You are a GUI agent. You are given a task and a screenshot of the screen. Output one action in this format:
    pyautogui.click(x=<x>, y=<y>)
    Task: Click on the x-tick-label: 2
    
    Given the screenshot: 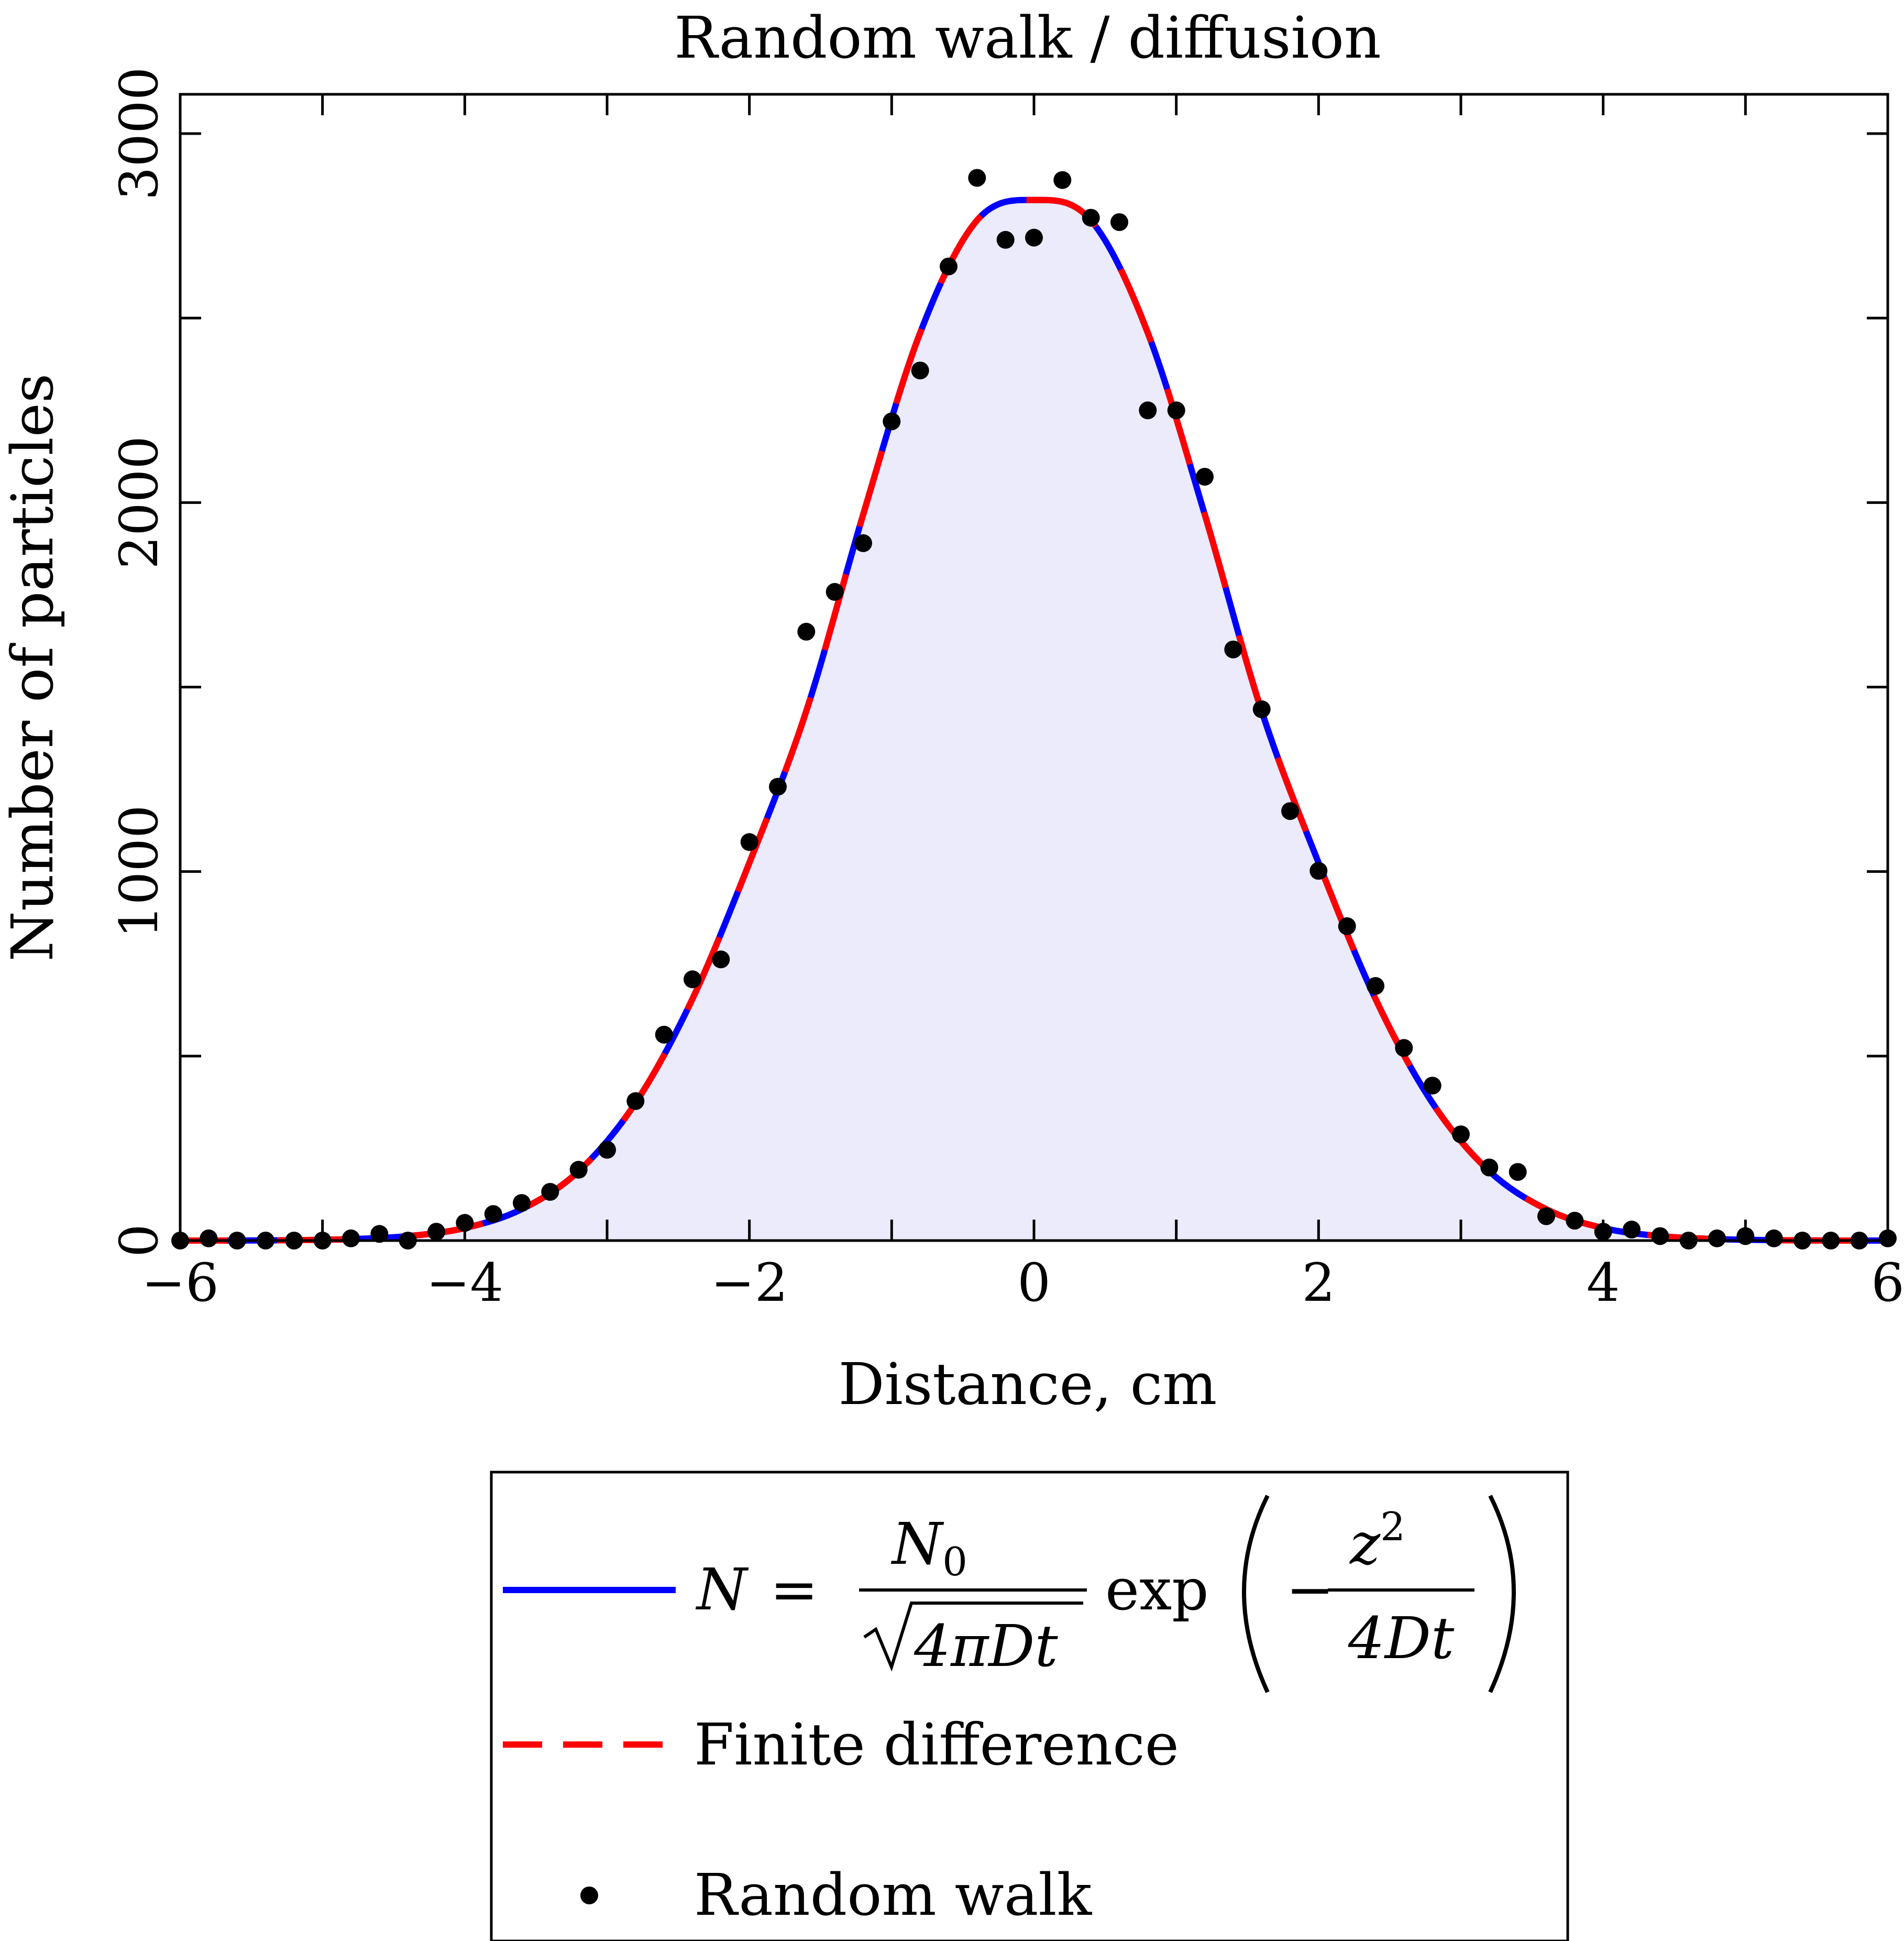 What is the action you would take?
    pyautogui.click(x=1319, y=1282)
    